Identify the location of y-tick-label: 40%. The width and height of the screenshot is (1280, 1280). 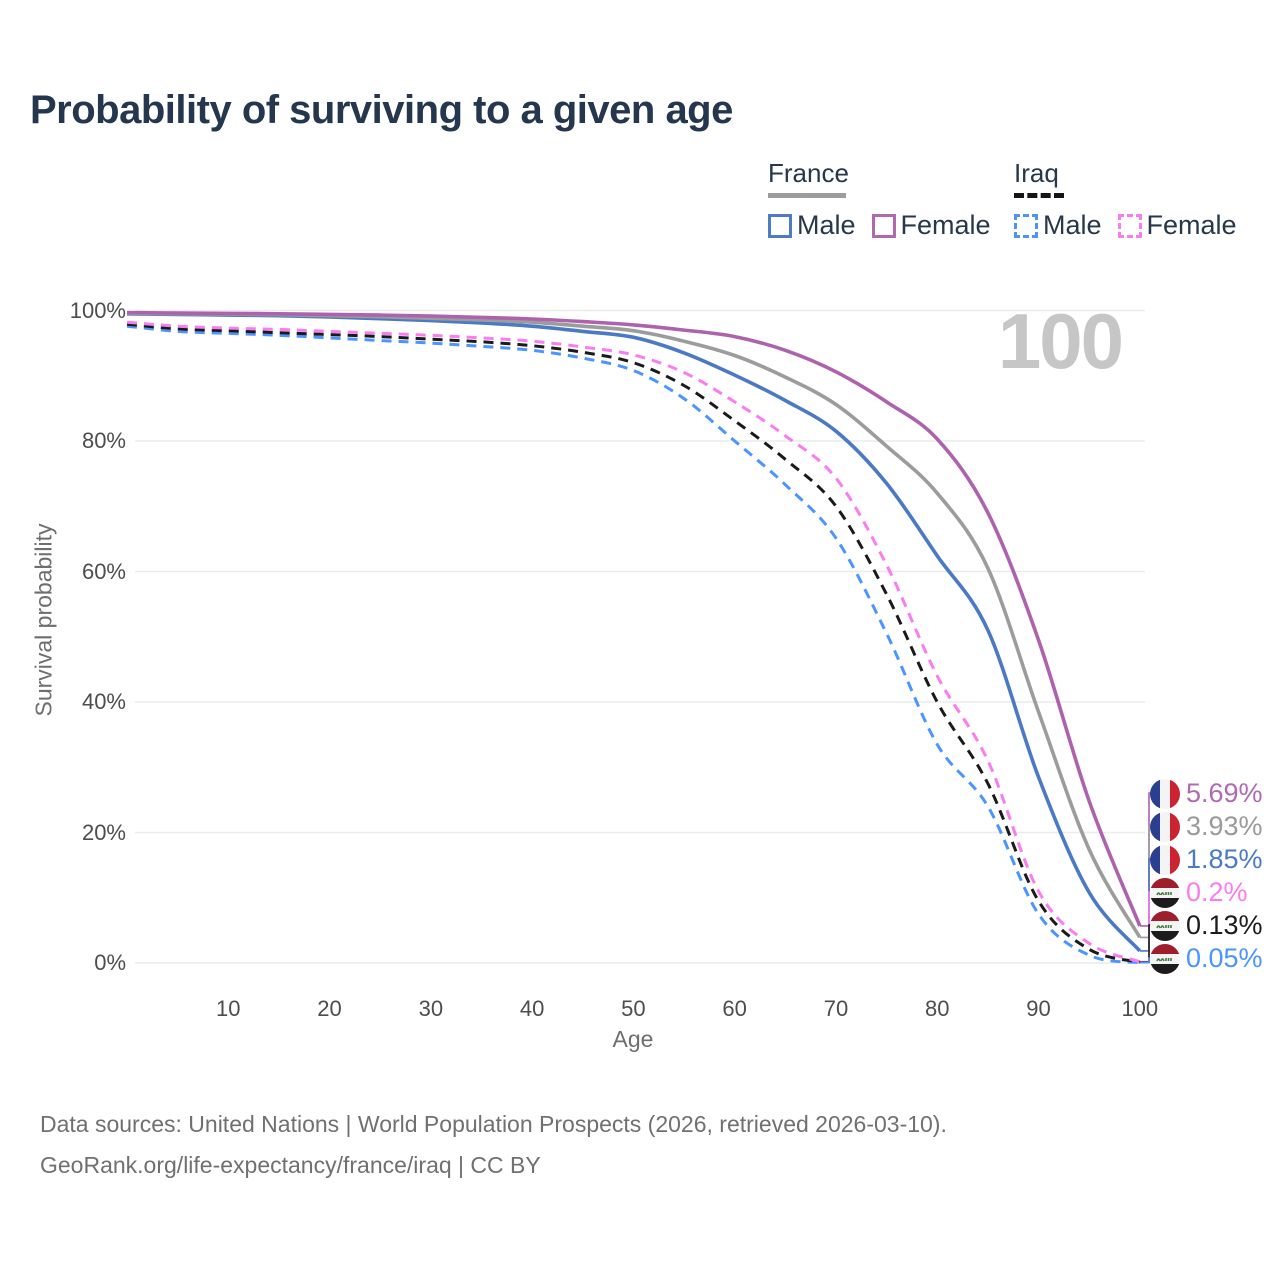
(103, 701).